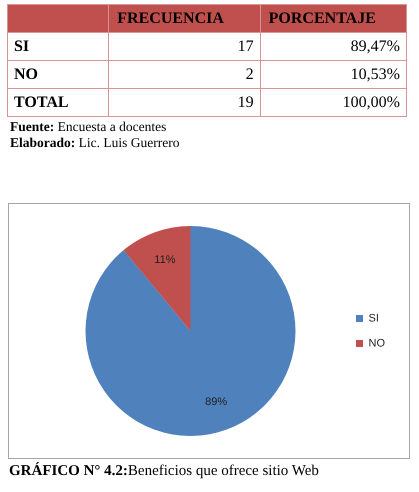 The height and width of the screenshot is (492, 419). Describe the element at coordinates (165, 260) in the screenshot. I see `data-label: 11%` at that location.